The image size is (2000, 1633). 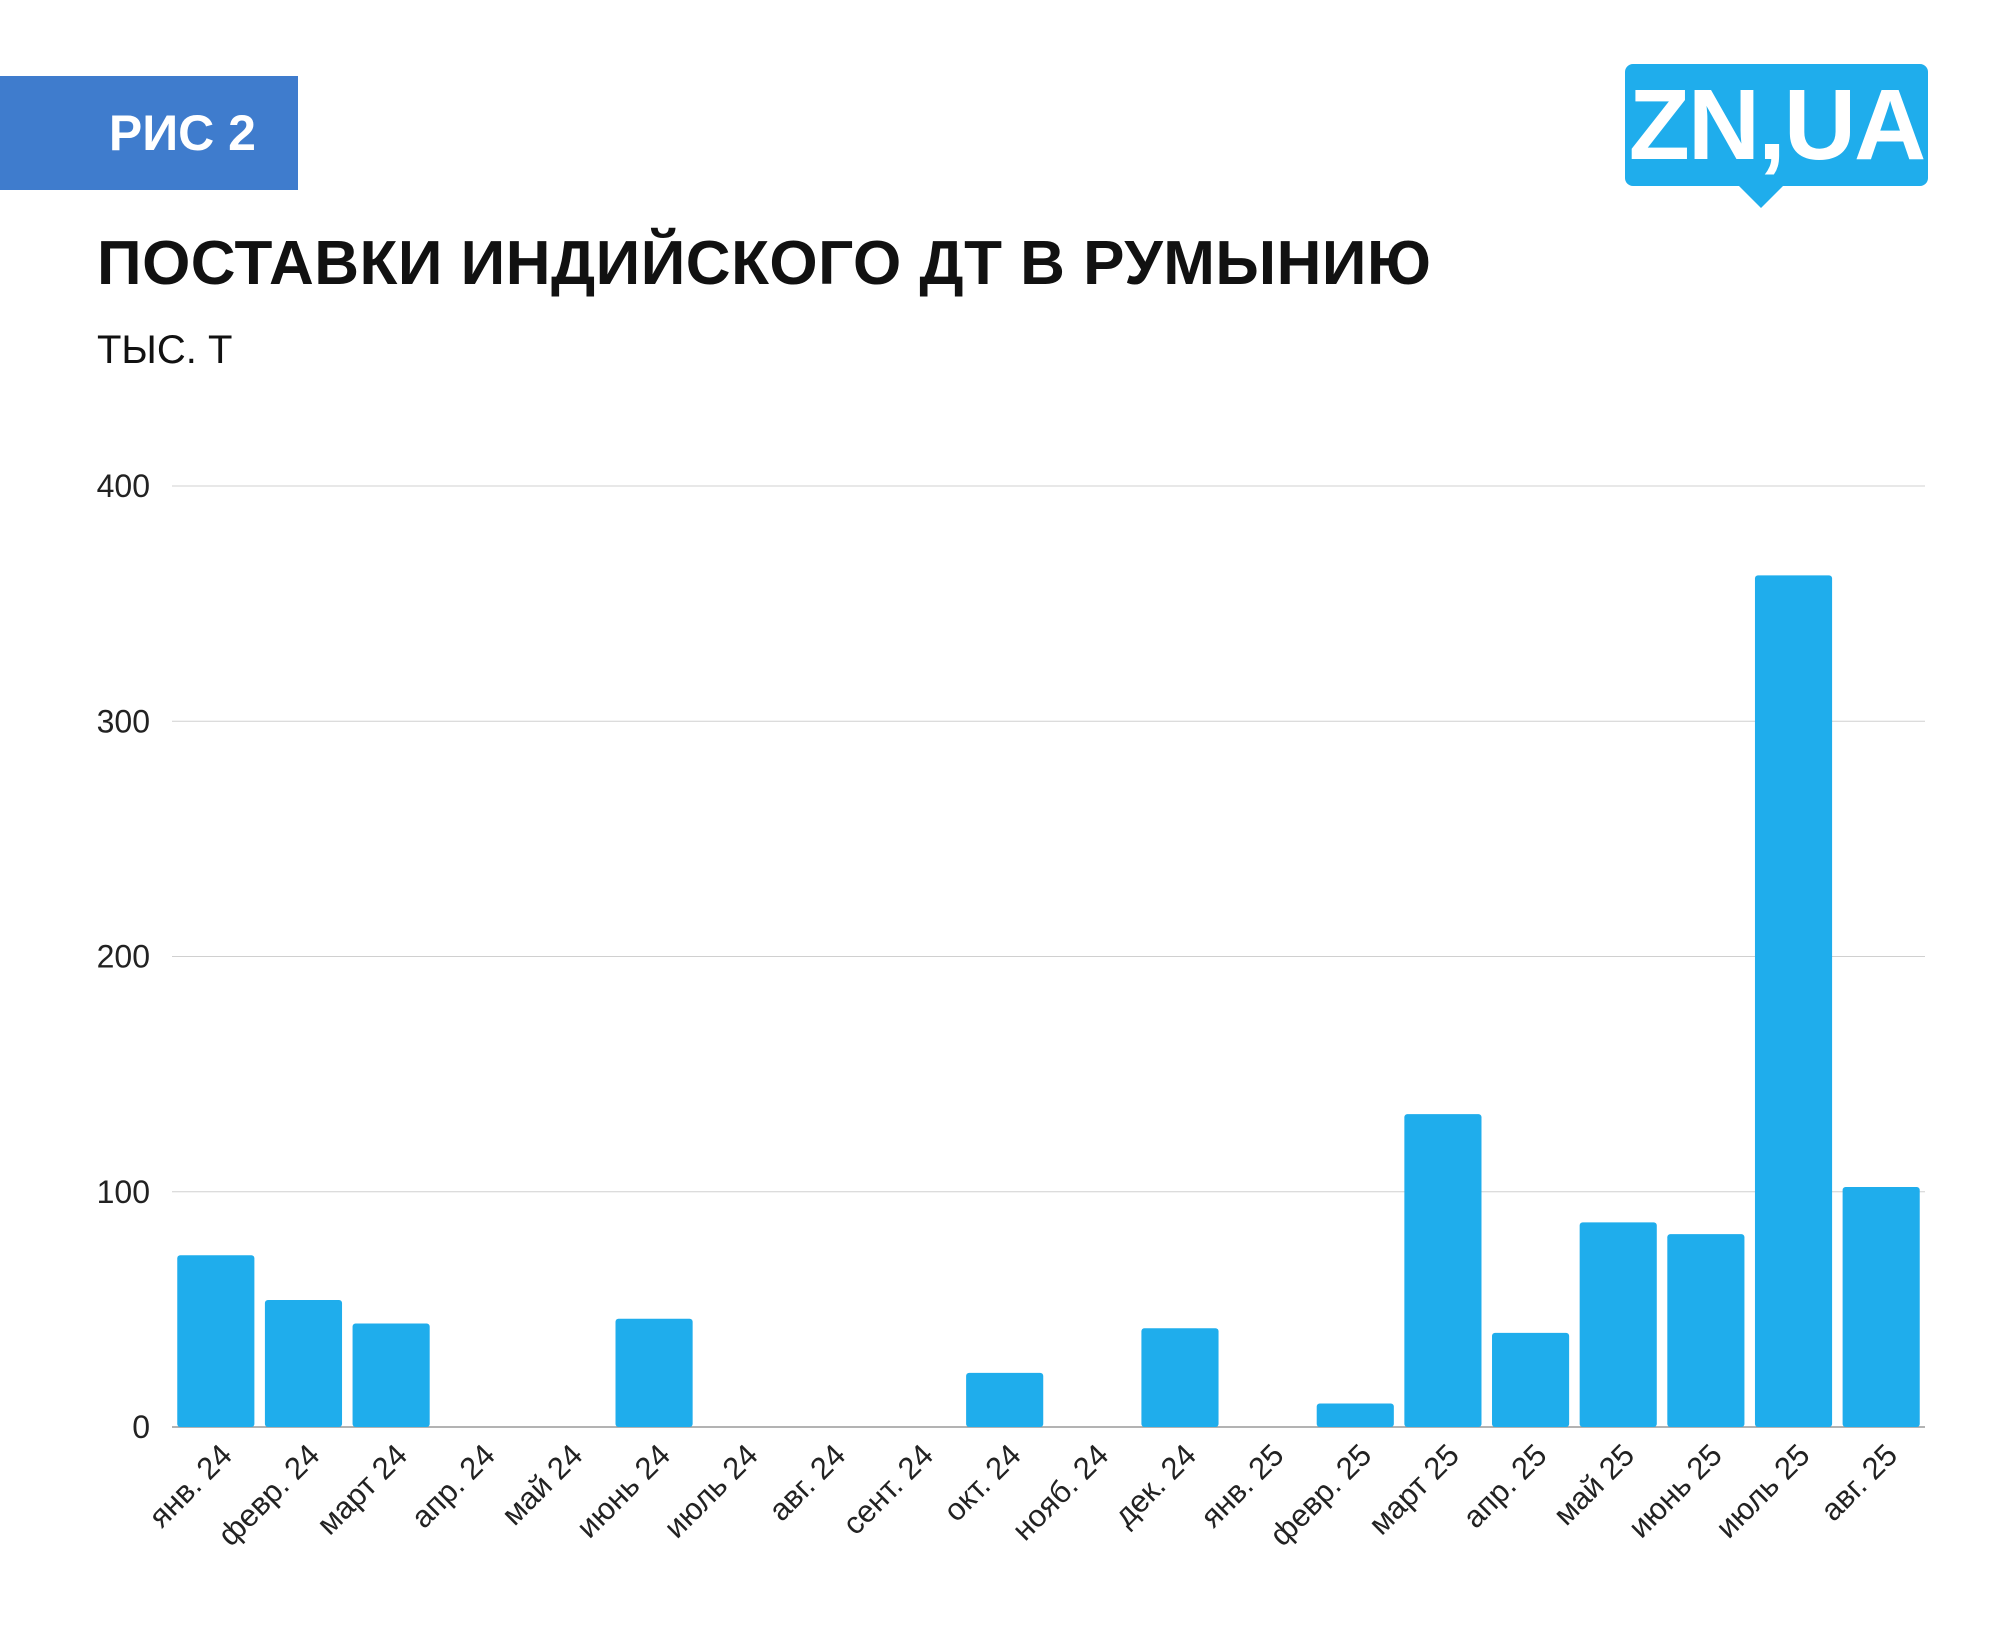 What do you see at coordinates (1414, 1489) in the screenshot?
I see `x-tick-label: март 25` at bounding box center [1414, 1489].